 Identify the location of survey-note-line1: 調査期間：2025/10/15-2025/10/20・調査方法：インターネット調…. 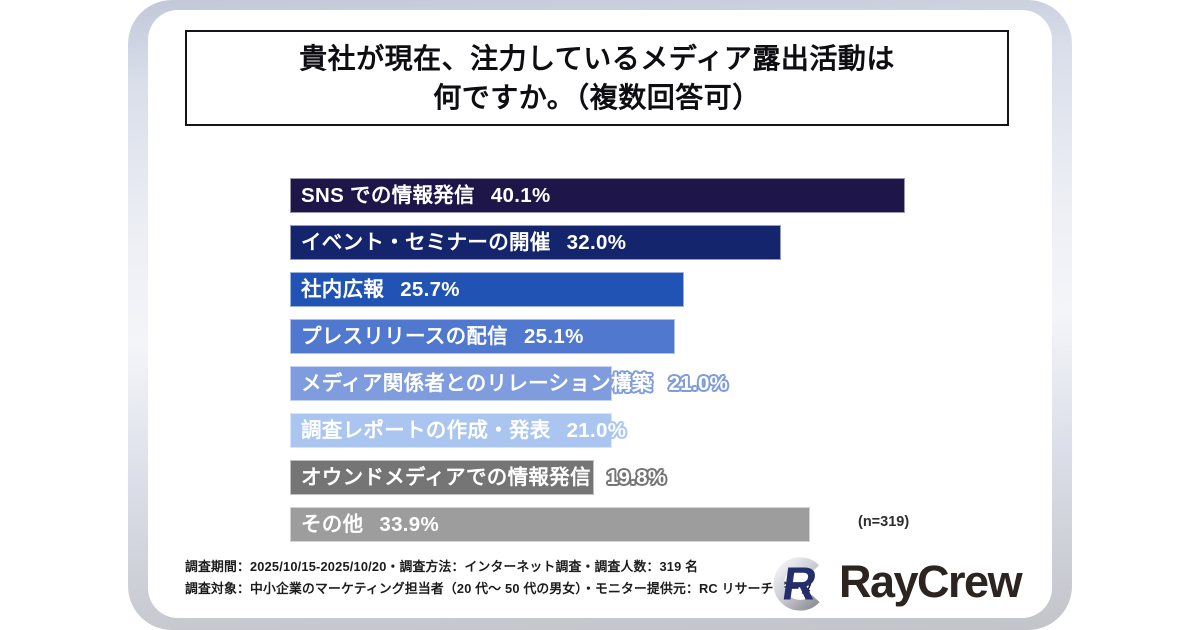
(442, 566).